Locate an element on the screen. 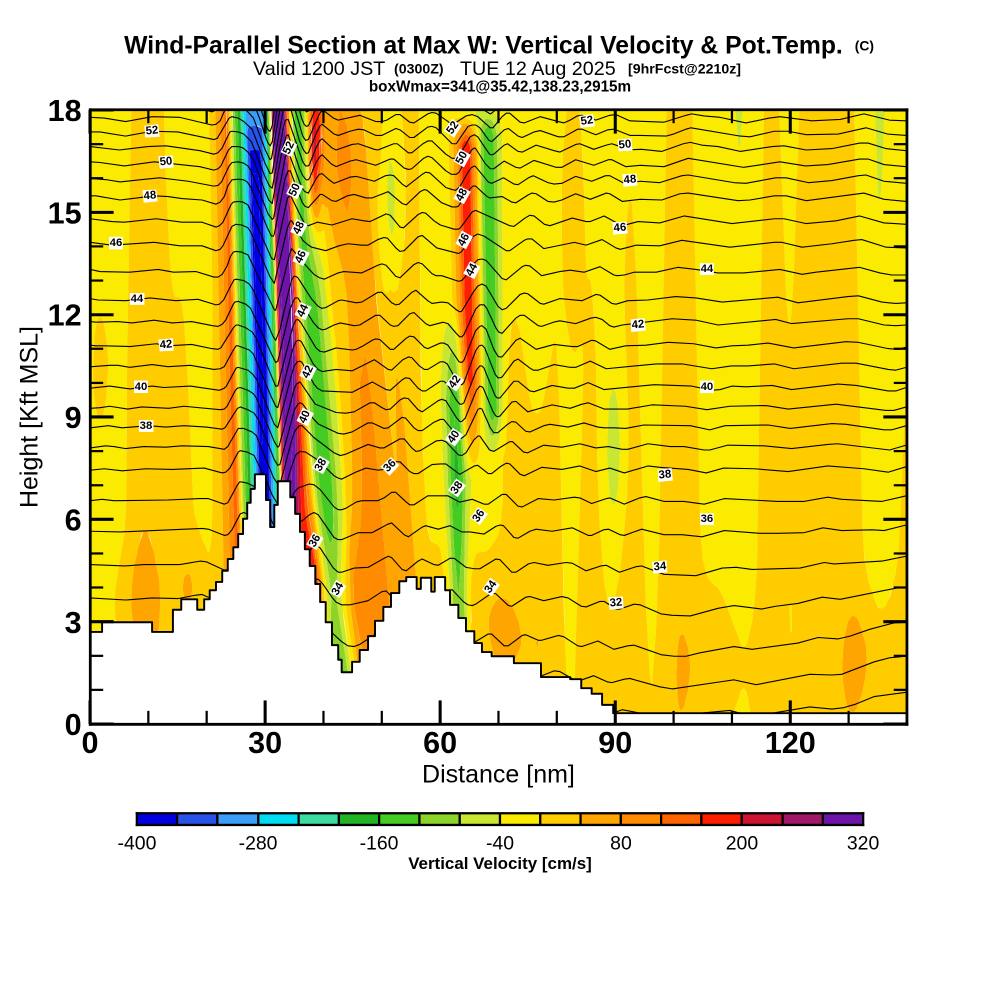 The width and height of the screenshot is (1000, 1000). svg-text: 320 is located at coordinates (863, 844).